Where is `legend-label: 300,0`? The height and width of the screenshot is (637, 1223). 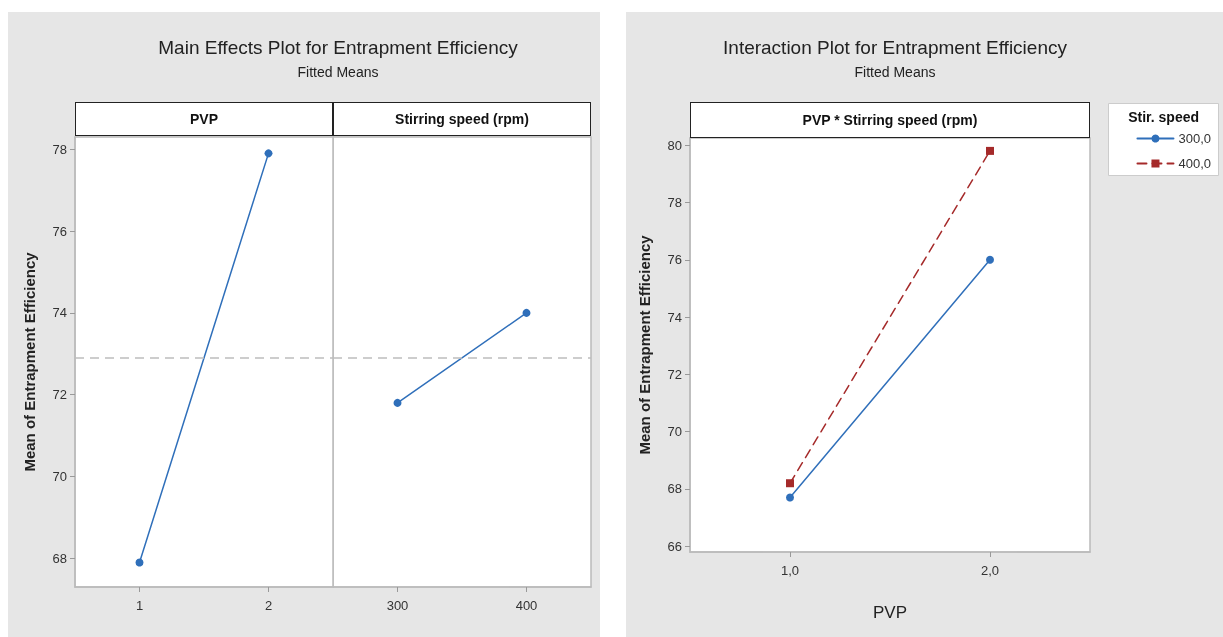 legend-label: 300,0 is located at coordinates (1195, 138).